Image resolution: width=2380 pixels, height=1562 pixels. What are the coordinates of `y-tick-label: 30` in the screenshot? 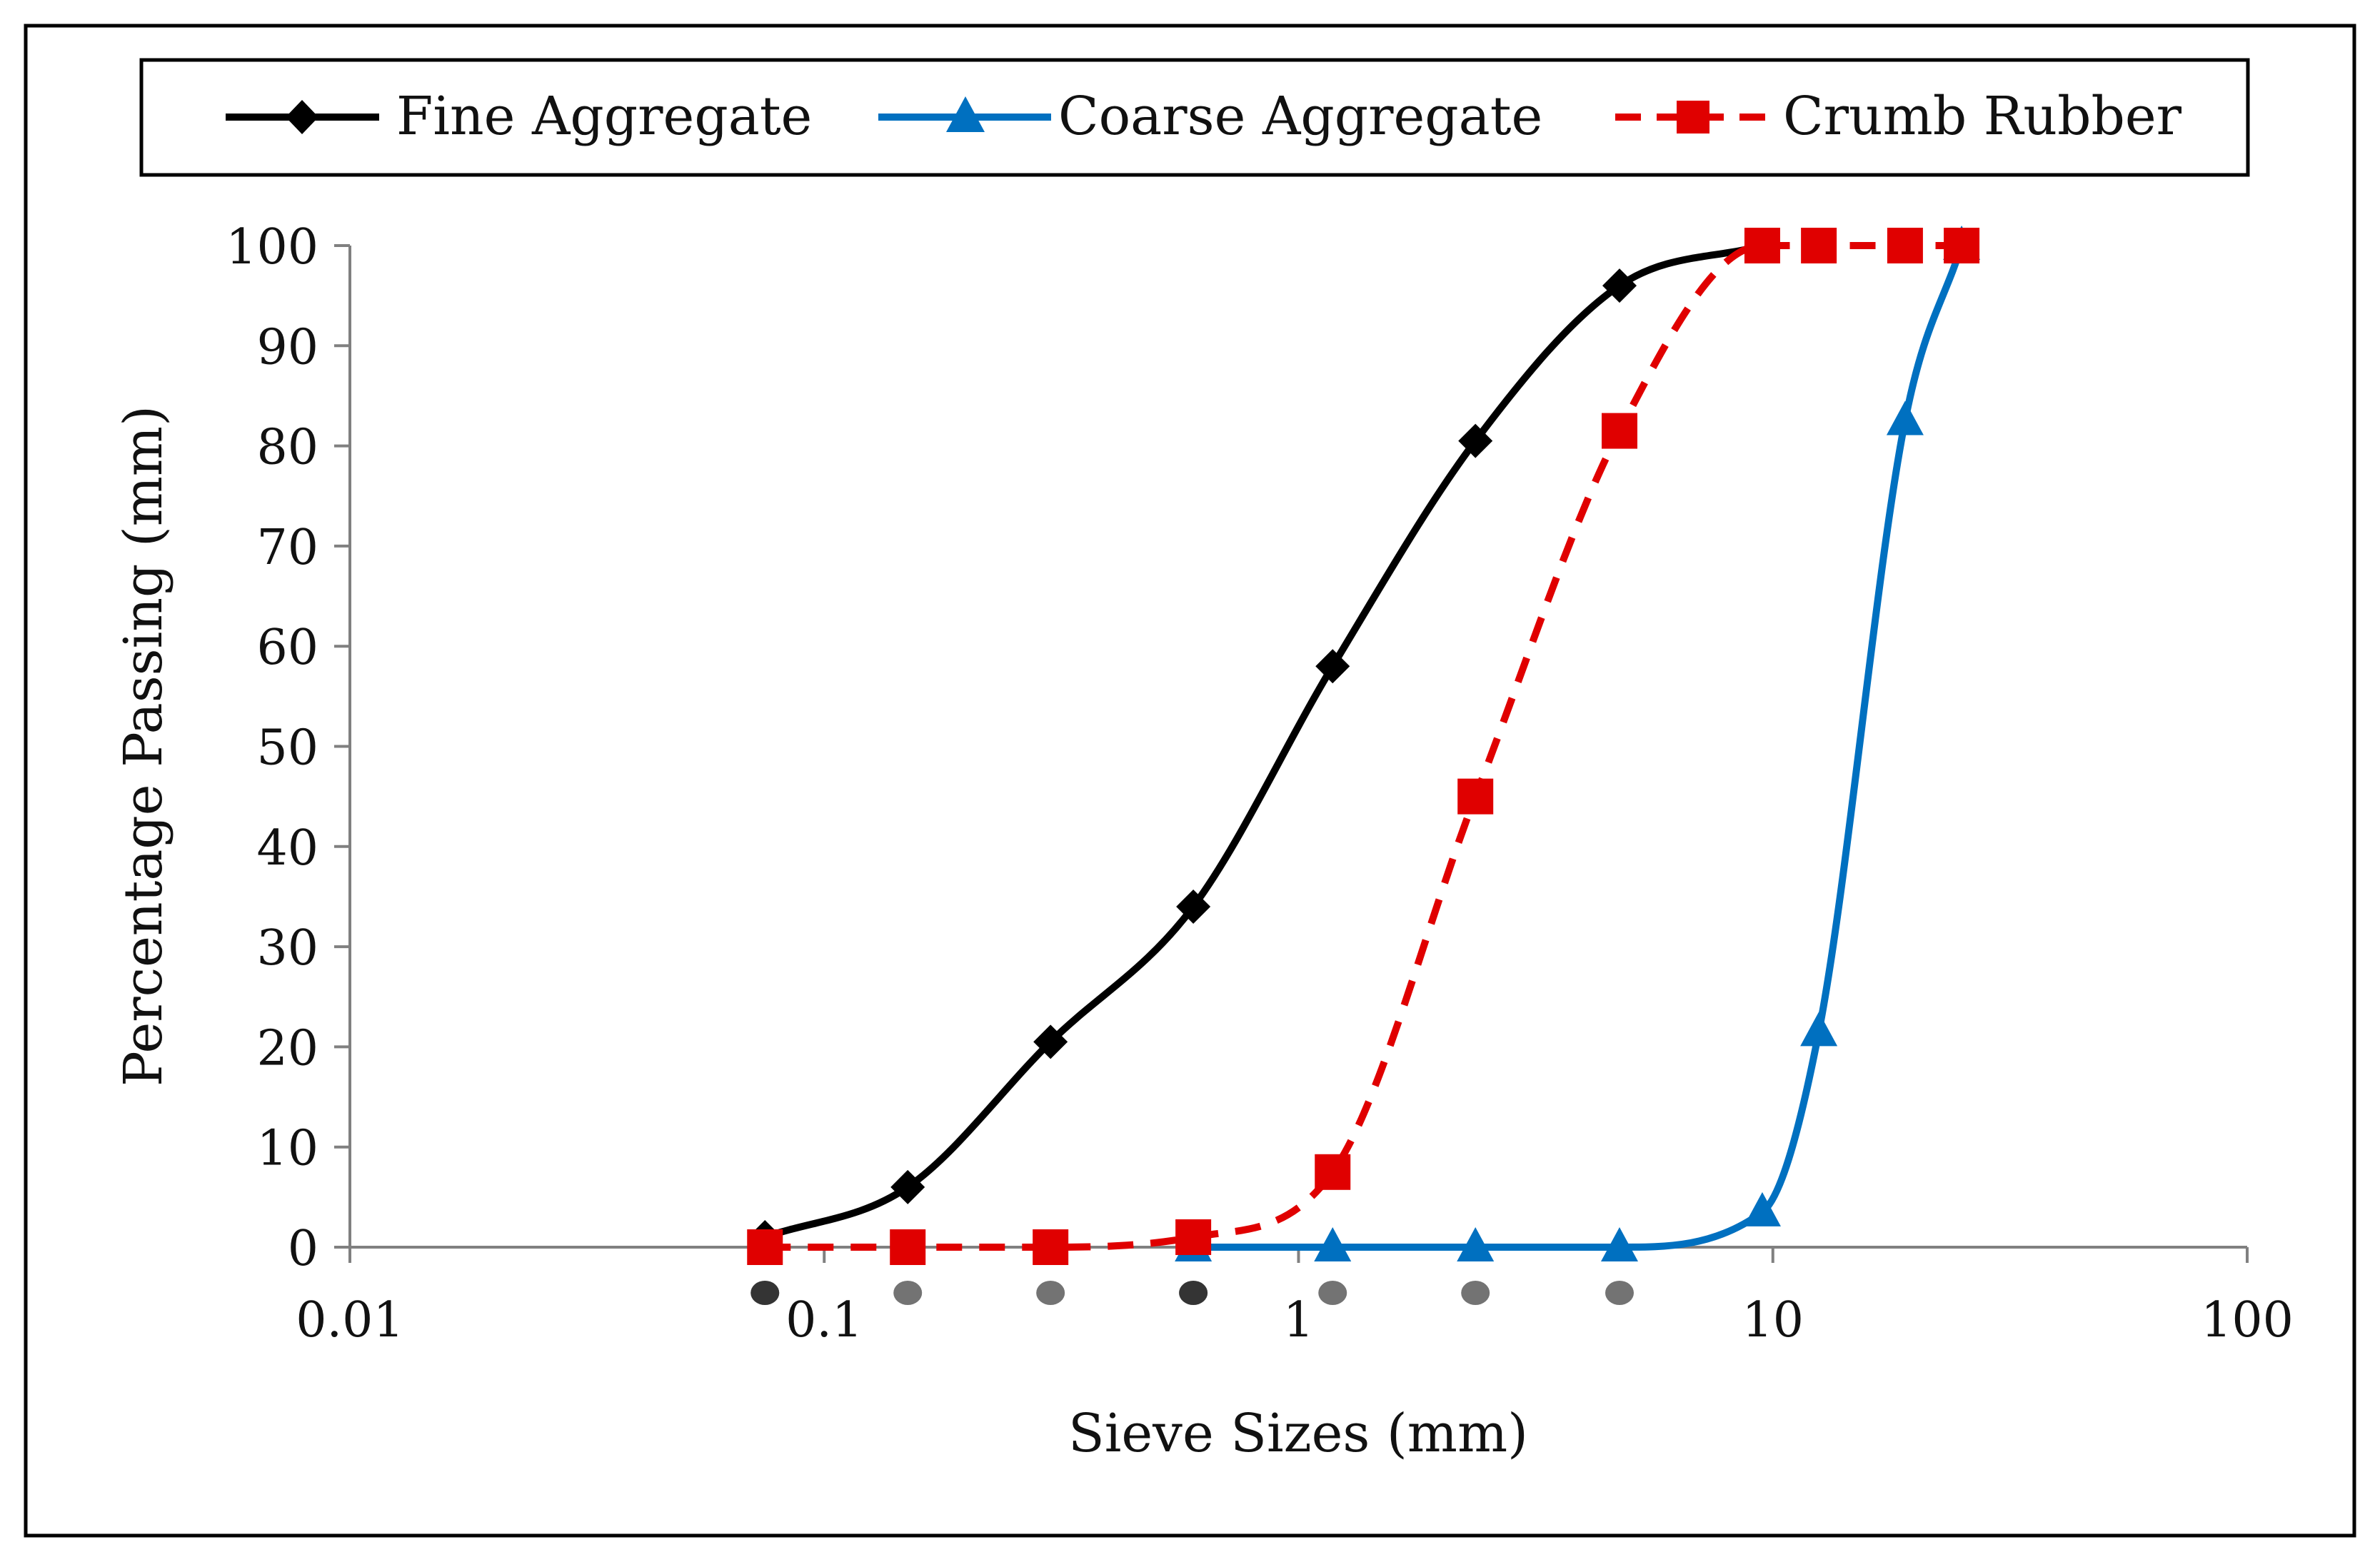 It's located at (287, 948).